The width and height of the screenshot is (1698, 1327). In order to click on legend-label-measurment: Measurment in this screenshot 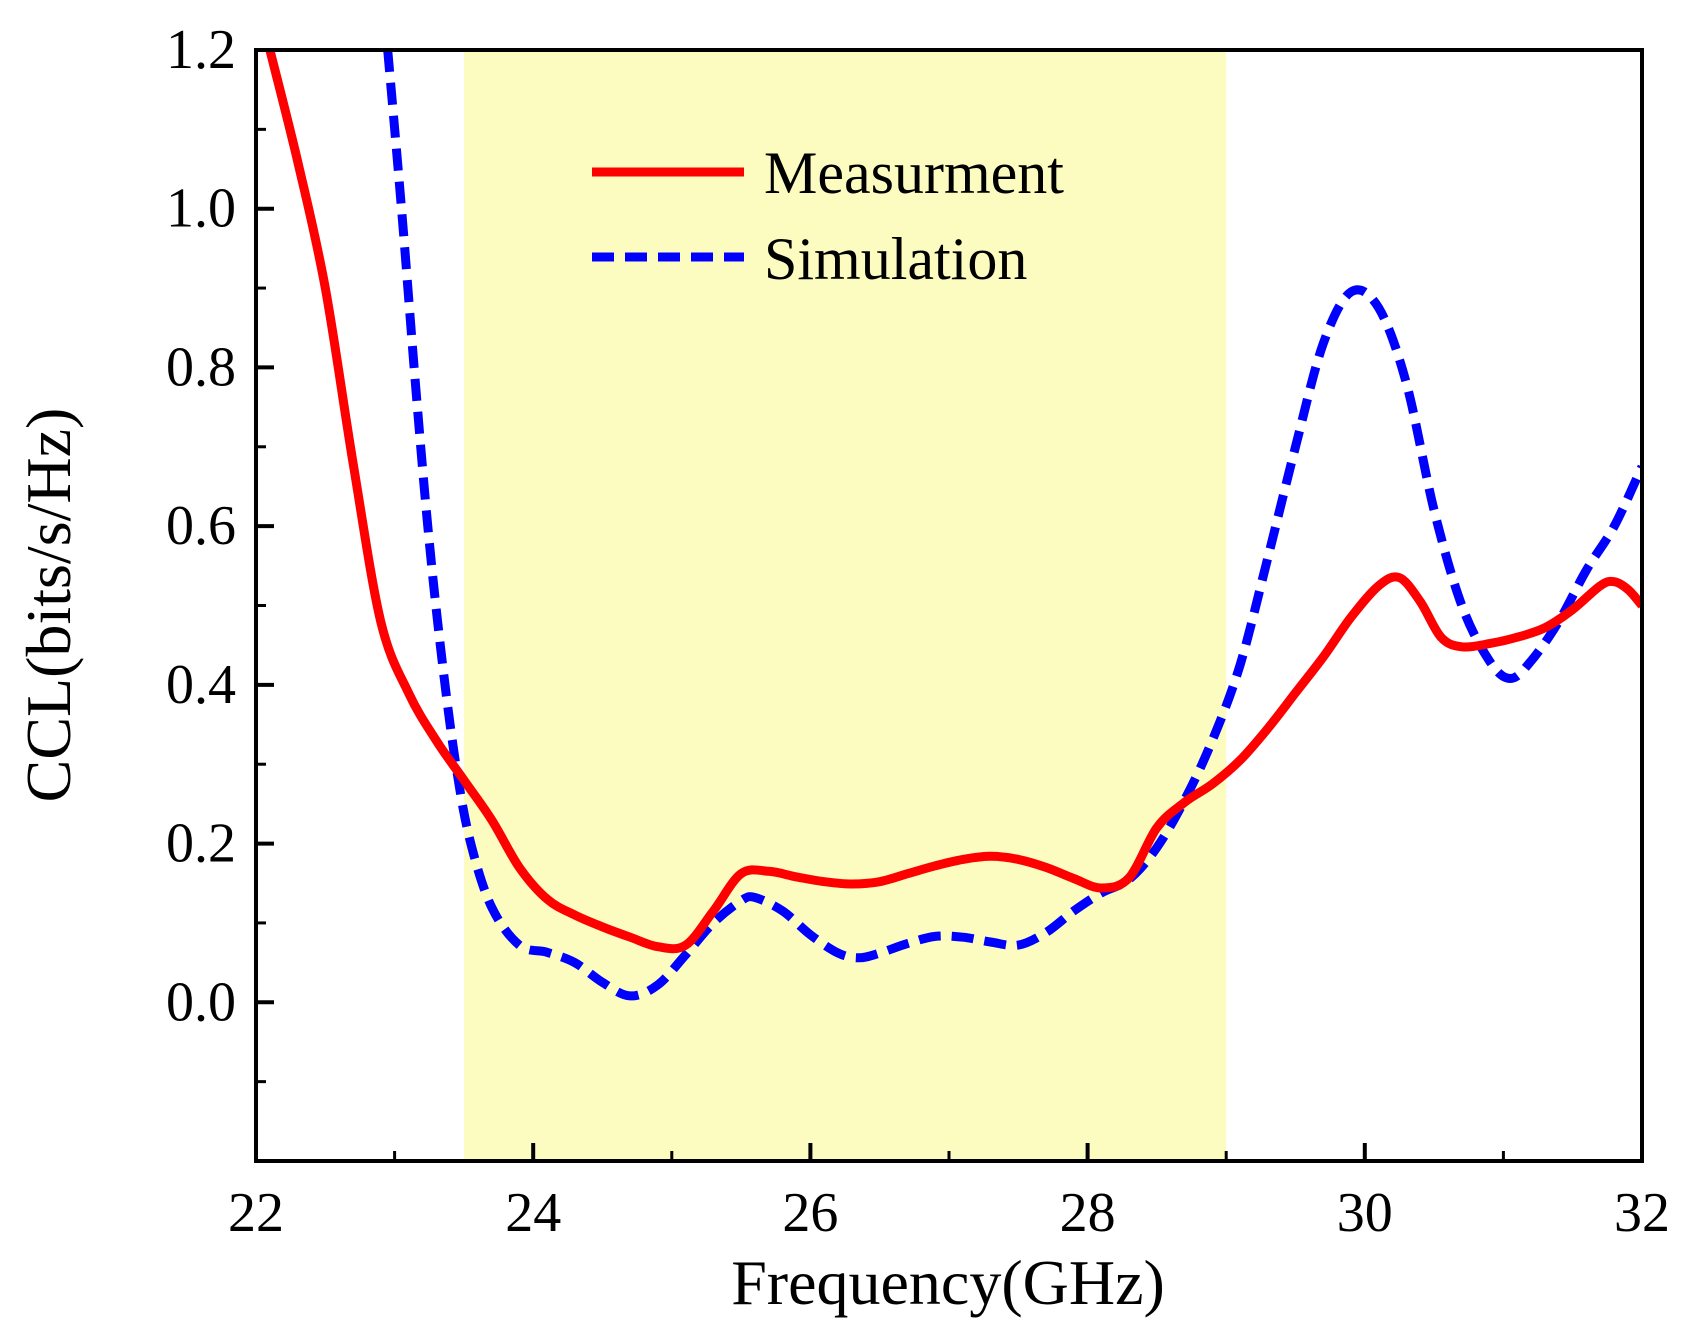, I will do `click(914, 173)`.